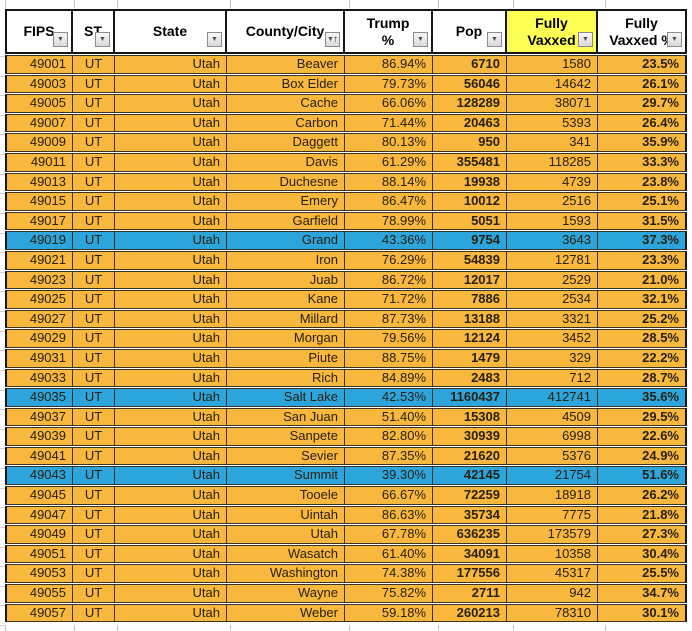  Describe the element at coordinates (39, 182) in the screenshot. I see `cell-fips: 49013` at that location.